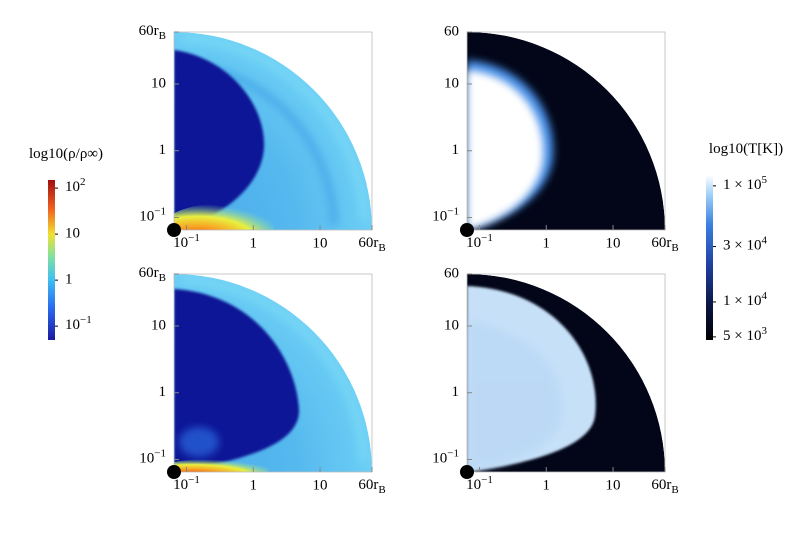 This screenshot has width=800, height=533. I want to click on colorbar-title: log10(T[K]), so click(746, 149).